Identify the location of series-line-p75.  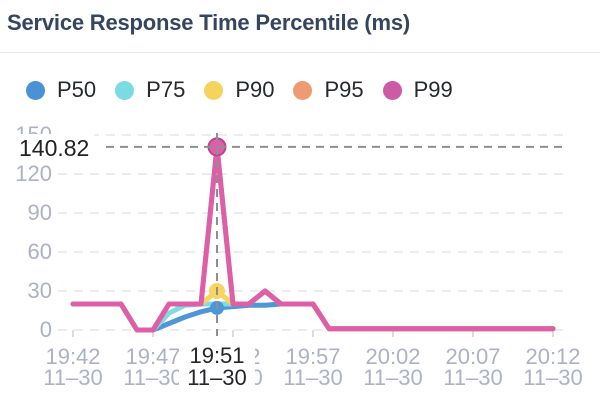
(313, 310).